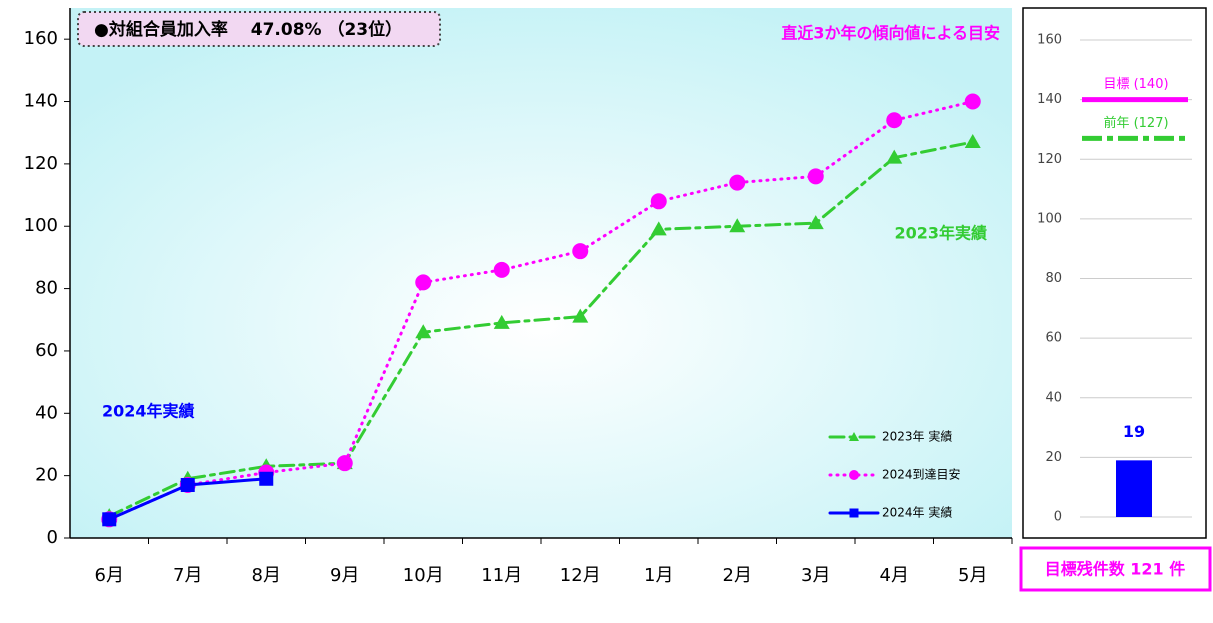 This screenshot has height=623, width=1213. What do you see at coordinates (737, 575) in the screenshot?
I see `x-tick-label: 2月` at bounding box center [737, 575].